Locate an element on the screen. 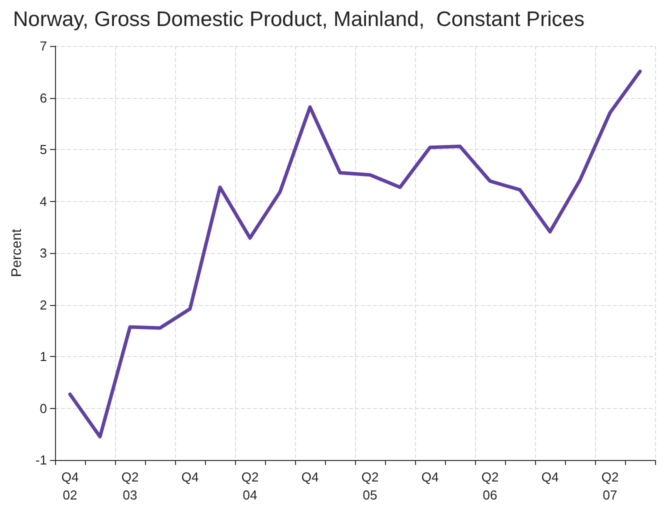 The image size is (665, 515). x-tick-label: Q2 05 is located at coordinates (370, 486).